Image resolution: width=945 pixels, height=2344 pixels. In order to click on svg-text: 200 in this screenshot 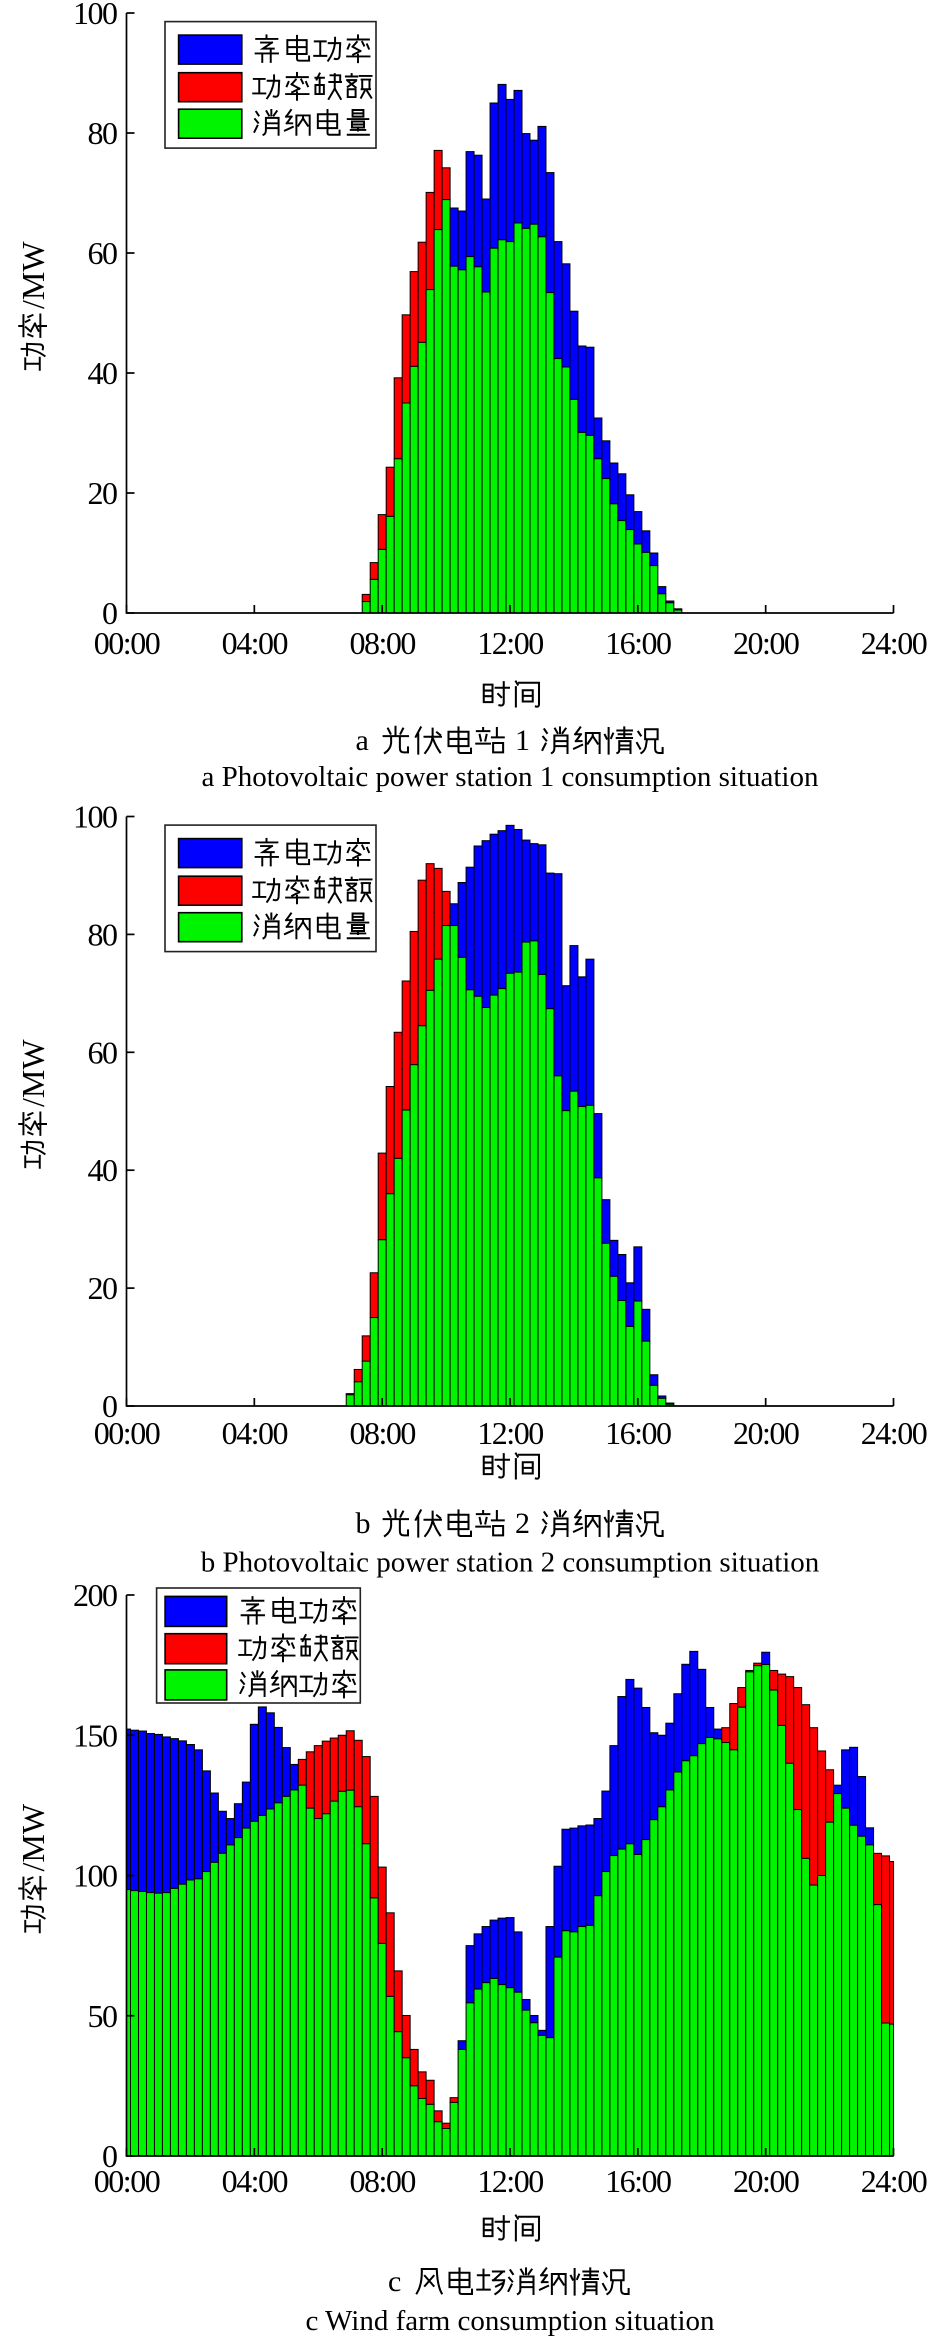, I will do `click(95, 1595)`.